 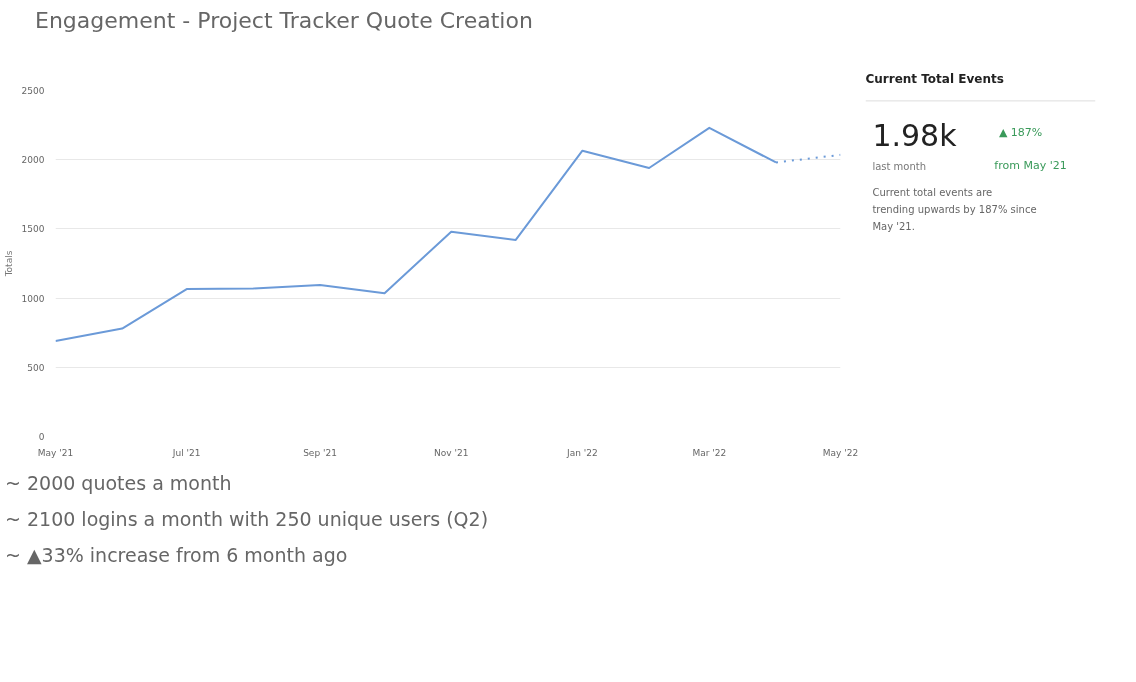 What do you see at coordinates (1030, 165) in the screenshot?
I see `text: from May '21` at bounding box center [1030, 165].